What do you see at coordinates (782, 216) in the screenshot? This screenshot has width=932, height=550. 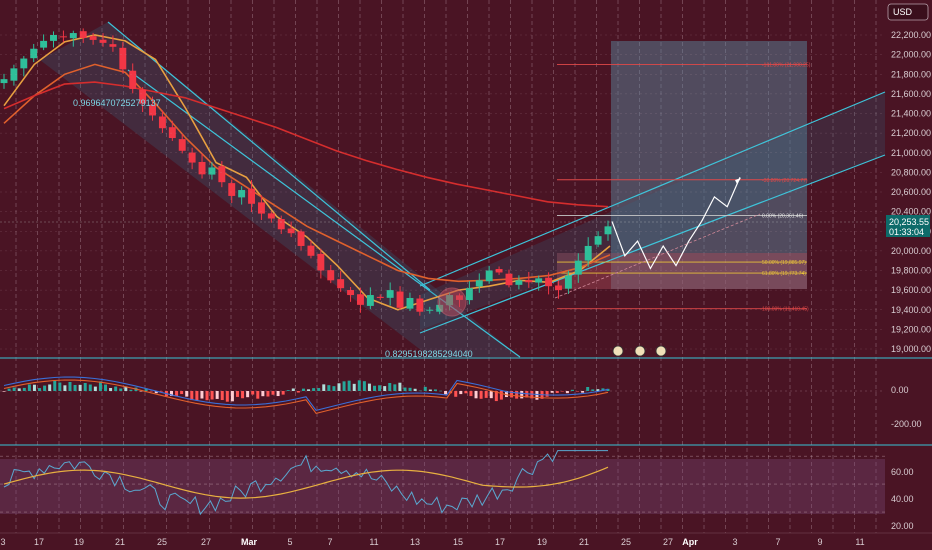 I see `fib-label: 0.00% (20,361.46)` at bounding box center [782, 216].